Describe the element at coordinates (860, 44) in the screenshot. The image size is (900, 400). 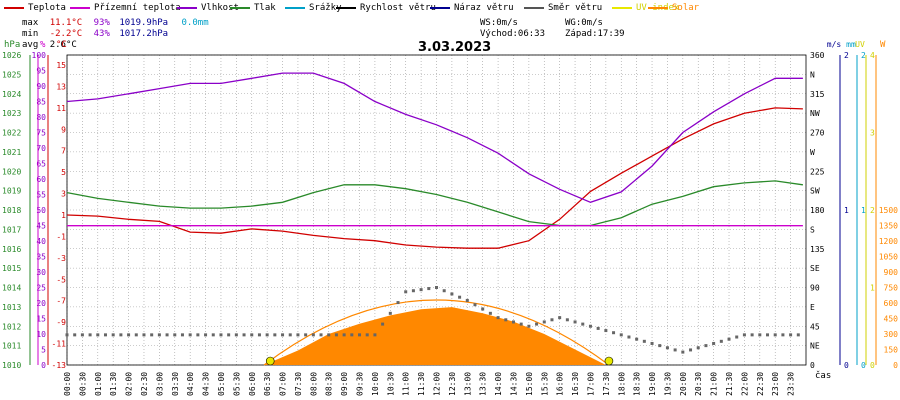
I see `right-axis-label: UV` at that location.